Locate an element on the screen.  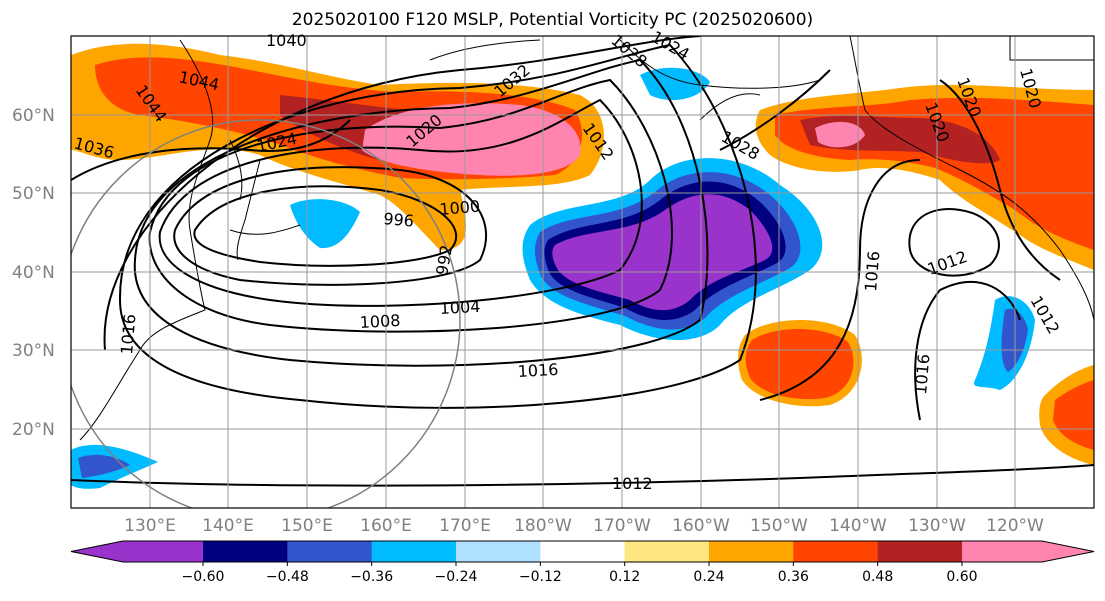
lat-label: 20°N is located at coordinates (33, 430).